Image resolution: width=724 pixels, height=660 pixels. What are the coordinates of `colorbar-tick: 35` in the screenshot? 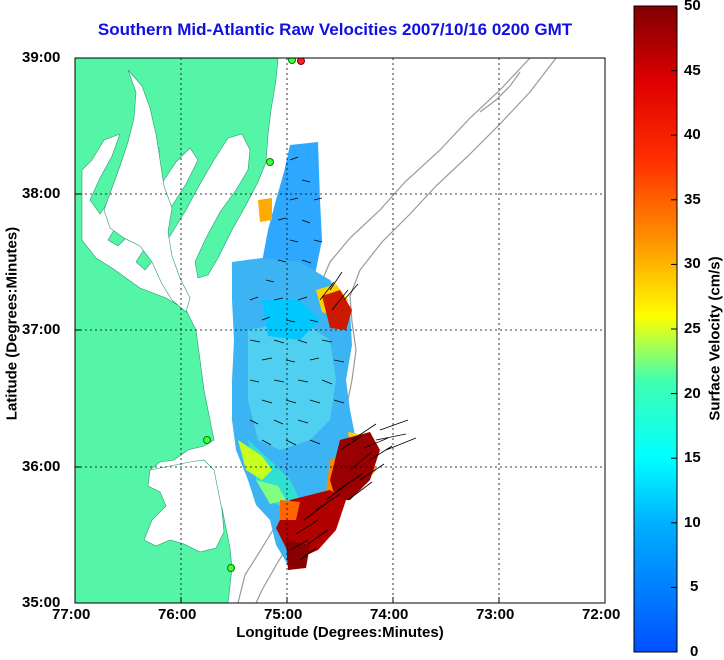 It's located at (692, 199).